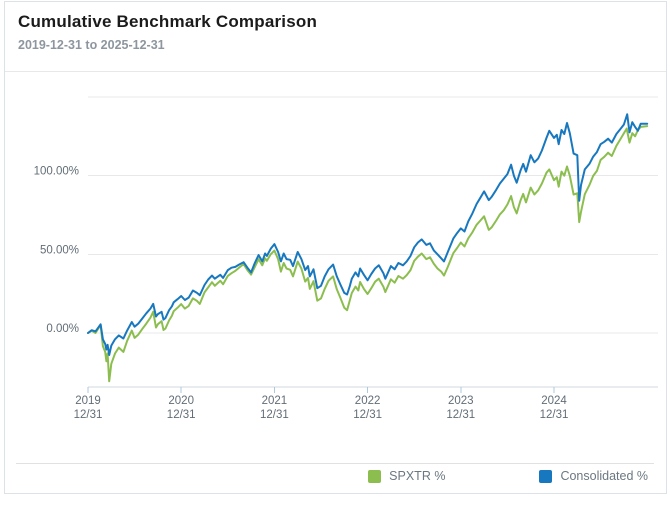 This screenshot has height=505, width=670. Describe the element at coordinates (335, 463) in the screenshot. I see `legend-divider` at that location.